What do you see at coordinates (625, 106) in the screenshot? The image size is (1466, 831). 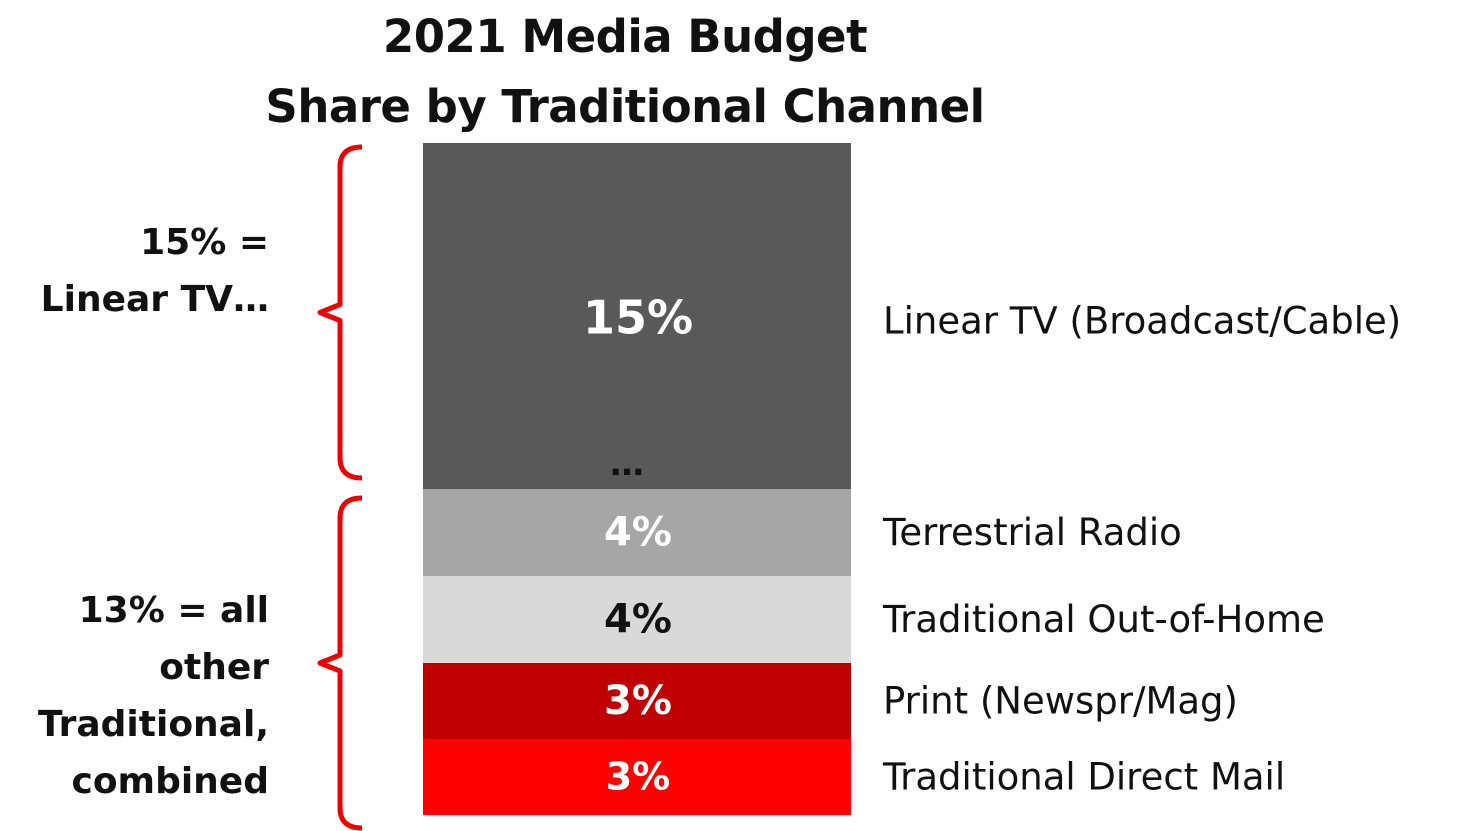 I see `chart-subtitle: Share by Traditional Channel` at bounding box center [625, 106].